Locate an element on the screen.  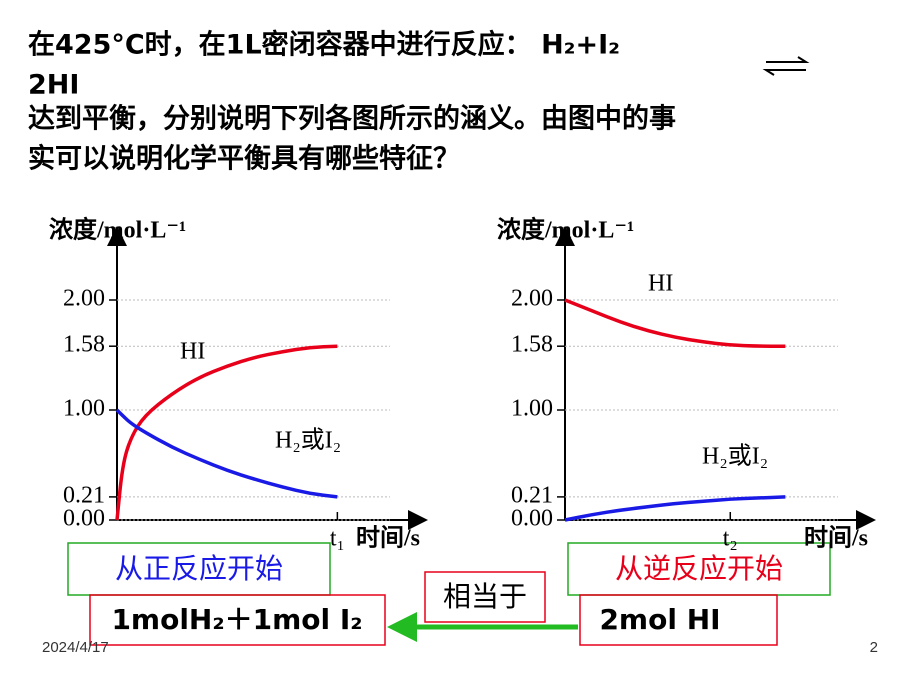
title-line: 在425°C时，在1L密闭容器中进行反应： H₂+I₂ is located at coordinates (324, 45).